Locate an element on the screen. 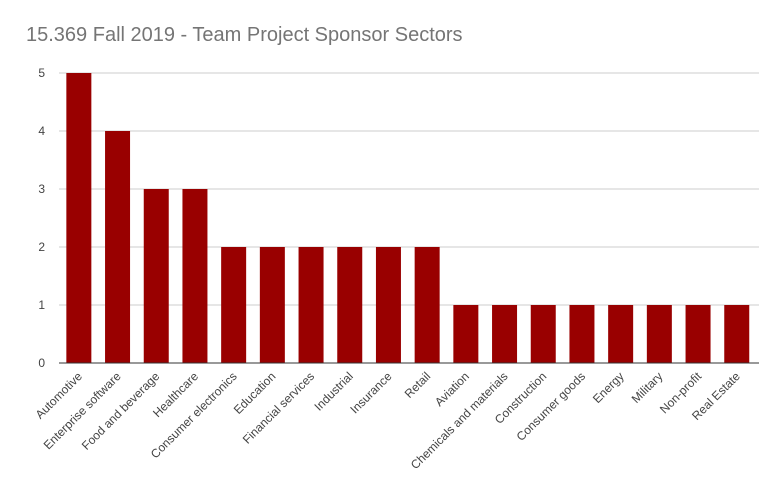 Image resolution: width=784 pixels, height=495 pixels. y-tick-label: 0 is located at coordinates (41, 363).